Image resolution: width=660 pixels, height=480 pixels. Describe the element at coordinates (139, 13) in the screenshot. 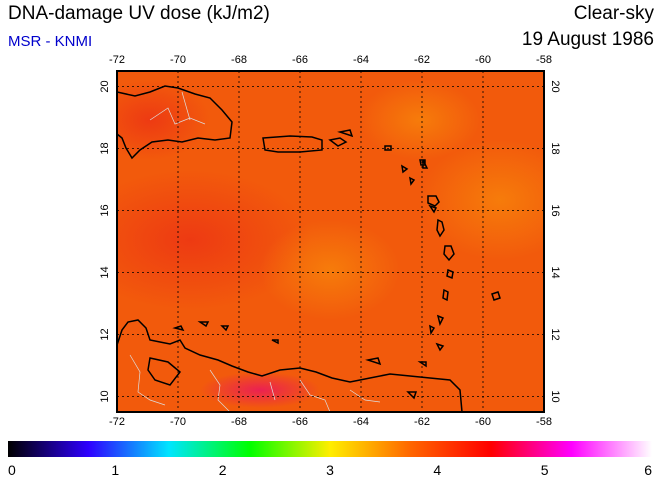

I see `map-title: DNA-damage UV dose (kJ/m2)` at that location.